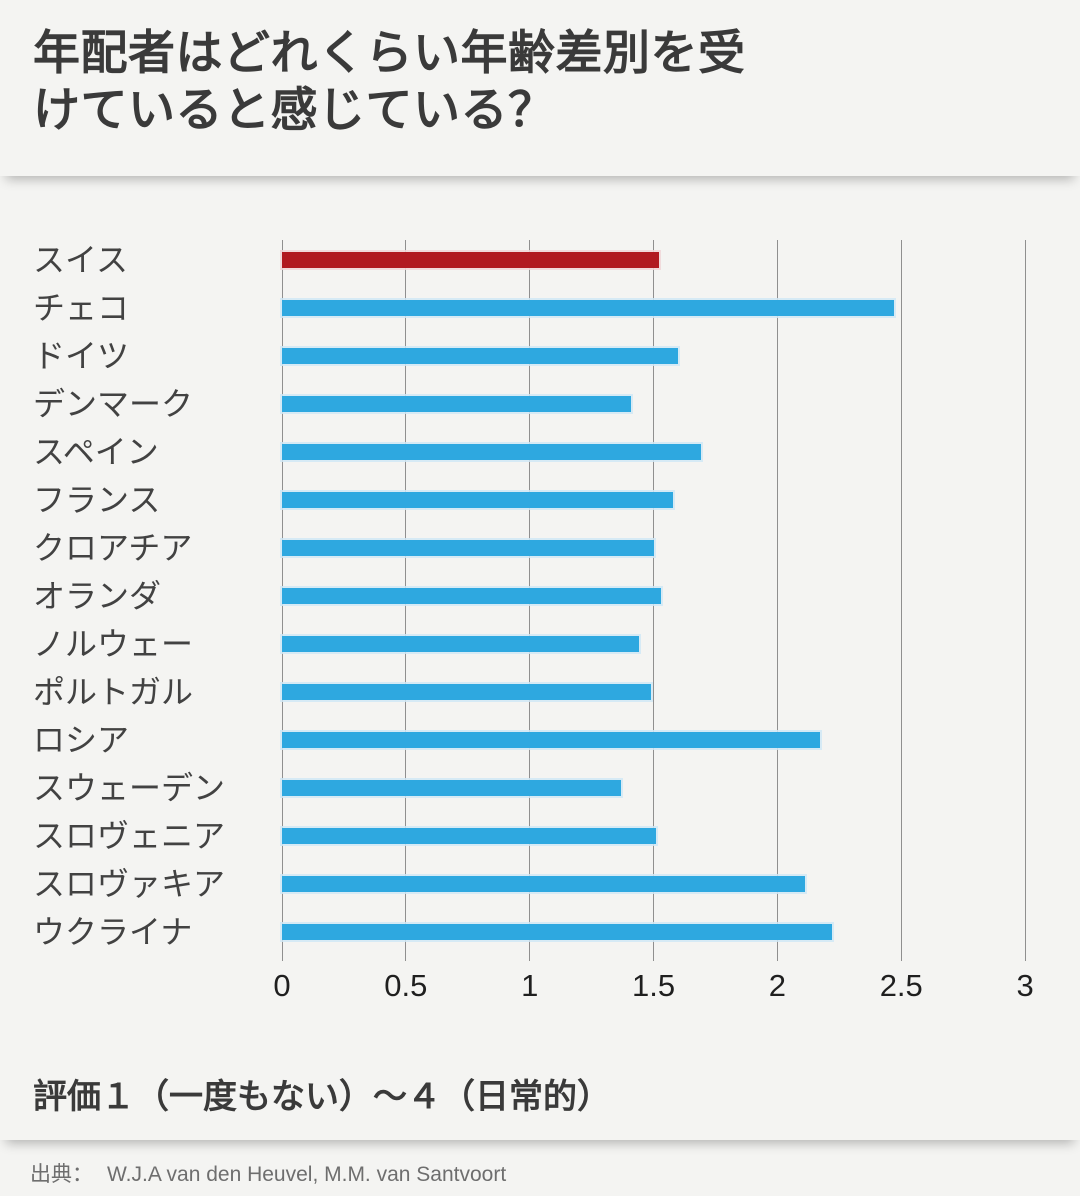 This screenshot has width=1080, height=1196. I want to click on page-title: 年配者はどれくらい年齢差別を受 けていると感じている？, so click(389, 81).